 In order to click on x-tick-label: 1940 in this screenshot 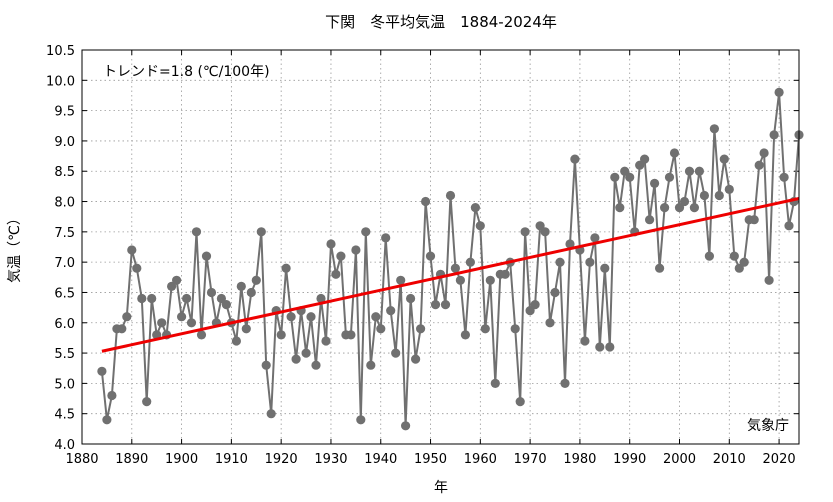, I will do `click(380, 459)`.